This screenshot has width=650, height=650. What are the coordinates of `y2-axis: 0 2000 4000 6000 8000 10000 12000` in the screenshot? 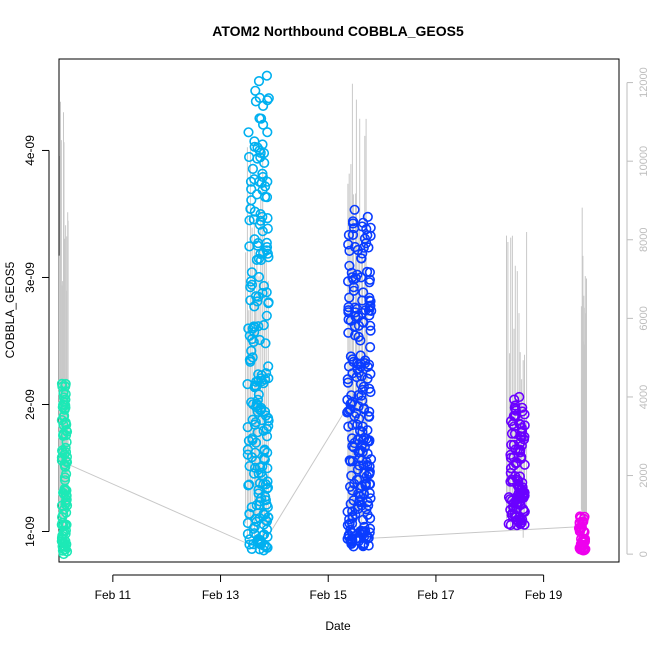 It's located at (638, 312).